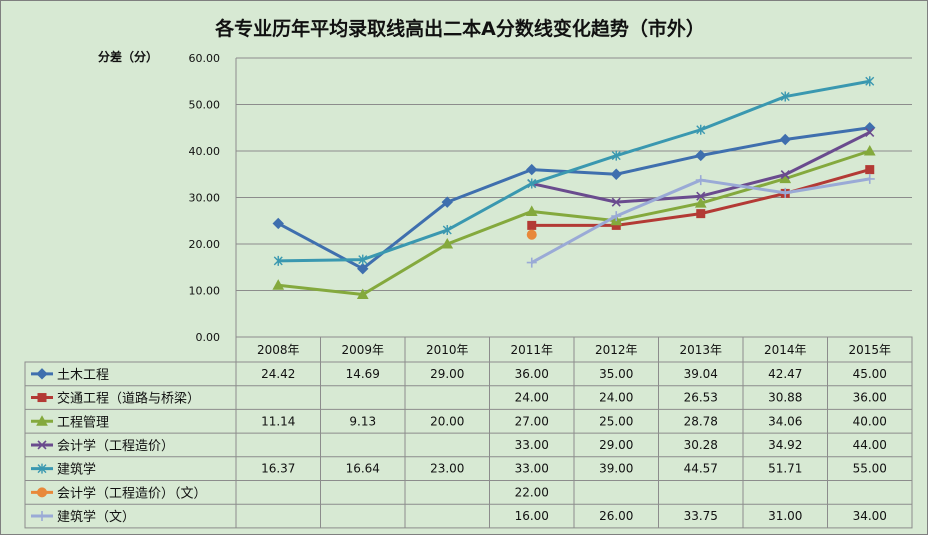 Image resolution: width=928 pixels, height=535 pixels. What do you see at coordinates (205, 198) in the screenshot?
I see `y-tick-labels: 0.00 10.00 20.00 30.00 40.00 50.00 60.00` at bounding box center [205, 198].